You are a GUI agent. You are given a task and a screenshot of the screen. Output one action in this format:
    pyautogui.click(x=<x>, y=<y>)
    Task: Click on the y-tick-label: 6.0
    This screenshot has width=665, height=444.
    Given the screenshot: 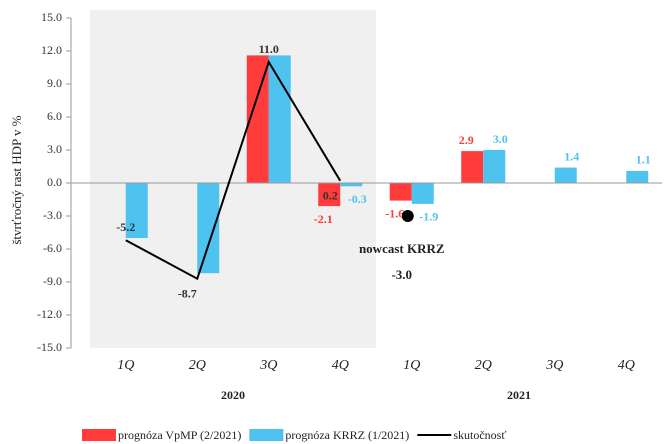 What is the action you would take?
    pyautogui.click(x=54, y=116)
    